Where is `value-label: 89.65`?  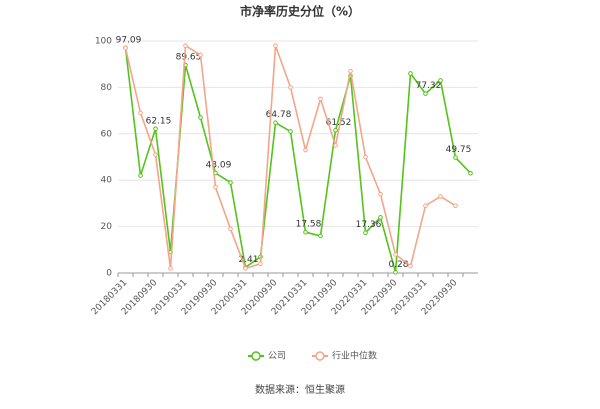 value-label: 89.65 is located at coordinates (189, 58).